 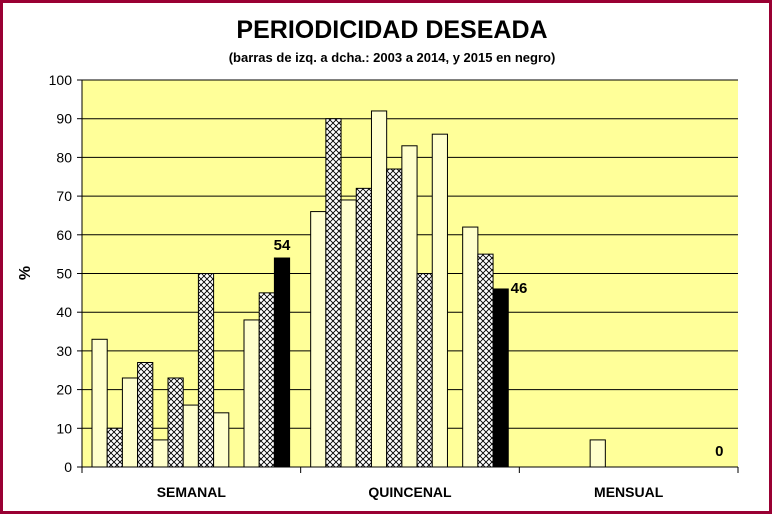 I want to click on y-tick-label: 40, so click(x=64, y=312).